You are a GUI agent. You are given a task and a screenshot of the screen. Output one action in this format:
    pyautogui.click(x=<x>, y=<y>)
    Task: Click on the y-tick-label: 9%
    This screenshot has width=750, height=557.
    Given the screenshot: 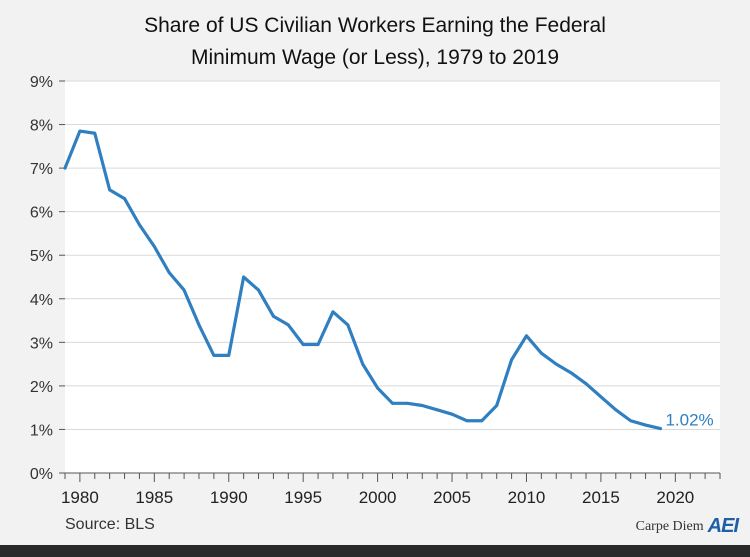 What is the action you would take?
    pyautogui.click(x=41, y=82)
    